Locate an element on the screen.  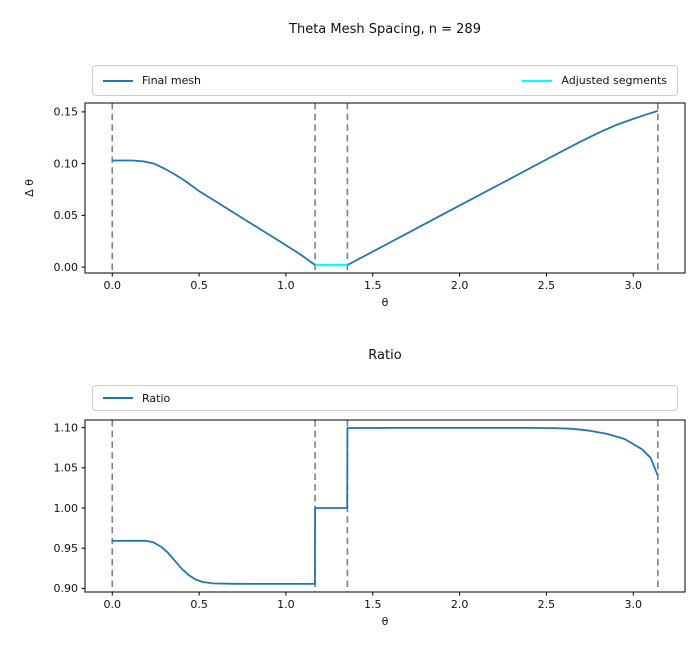
y-tick-label: 1.10 is located at coordinates (66, 427).